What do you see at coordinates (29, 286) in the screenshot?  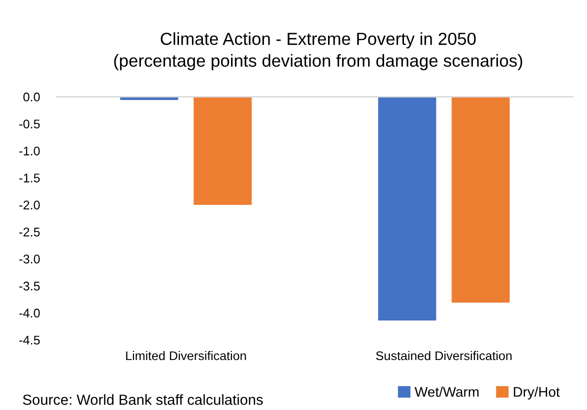 I see `y-tick-label: -3.5` at bounding box center [29, 286].